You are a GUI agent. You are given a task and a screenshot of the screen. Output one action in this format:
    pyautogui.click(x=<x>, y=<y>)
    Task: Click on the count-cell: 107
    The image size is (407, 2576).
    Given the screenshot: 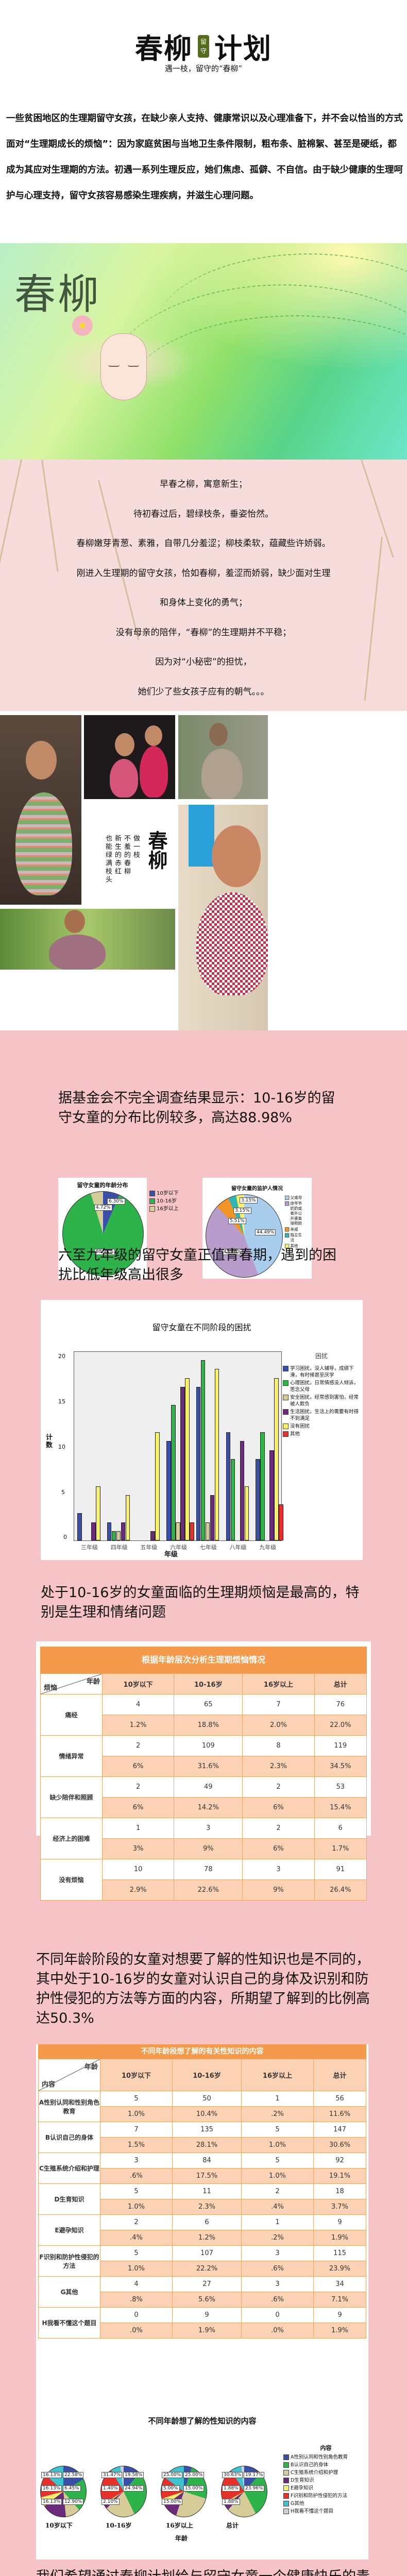 What is the action you would take?
    pyautogui.click(x=207, y=2253)
    